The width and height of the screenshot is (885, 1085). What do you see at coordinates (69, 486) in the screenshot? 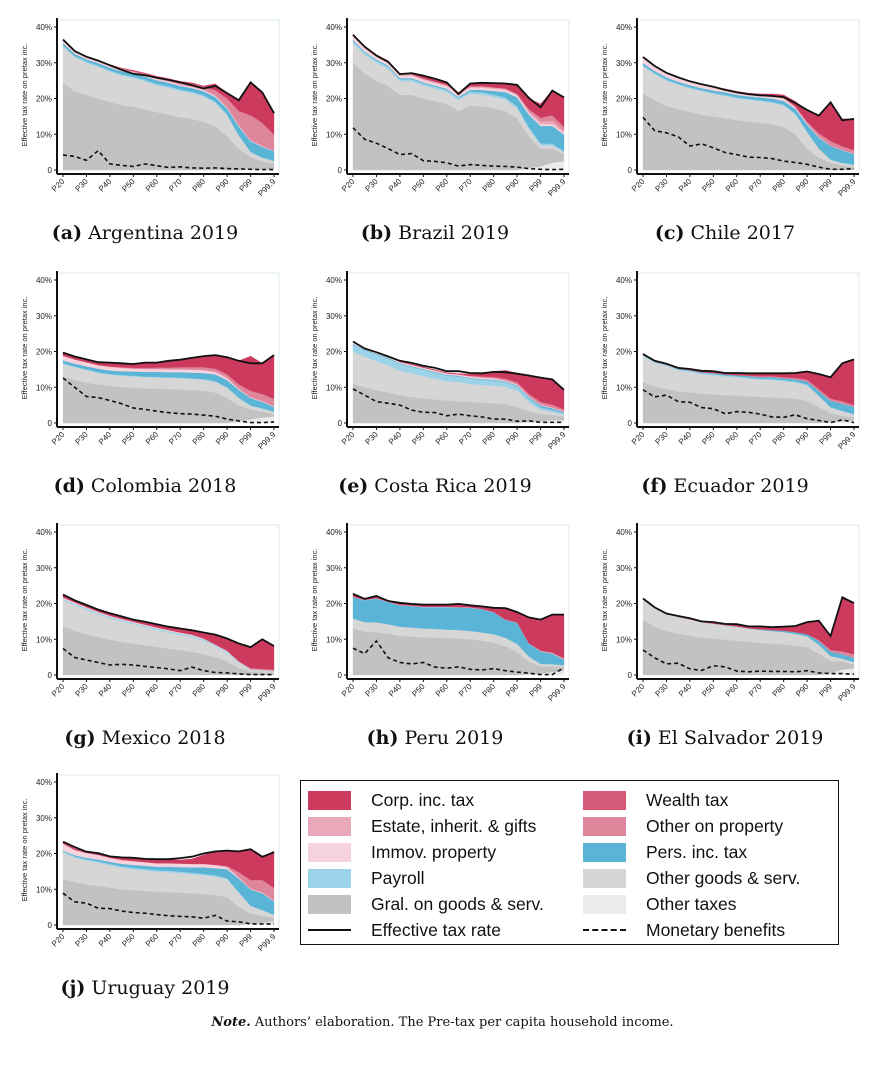
I see `caption-letter: (d)` at bounding box center [69, 486].